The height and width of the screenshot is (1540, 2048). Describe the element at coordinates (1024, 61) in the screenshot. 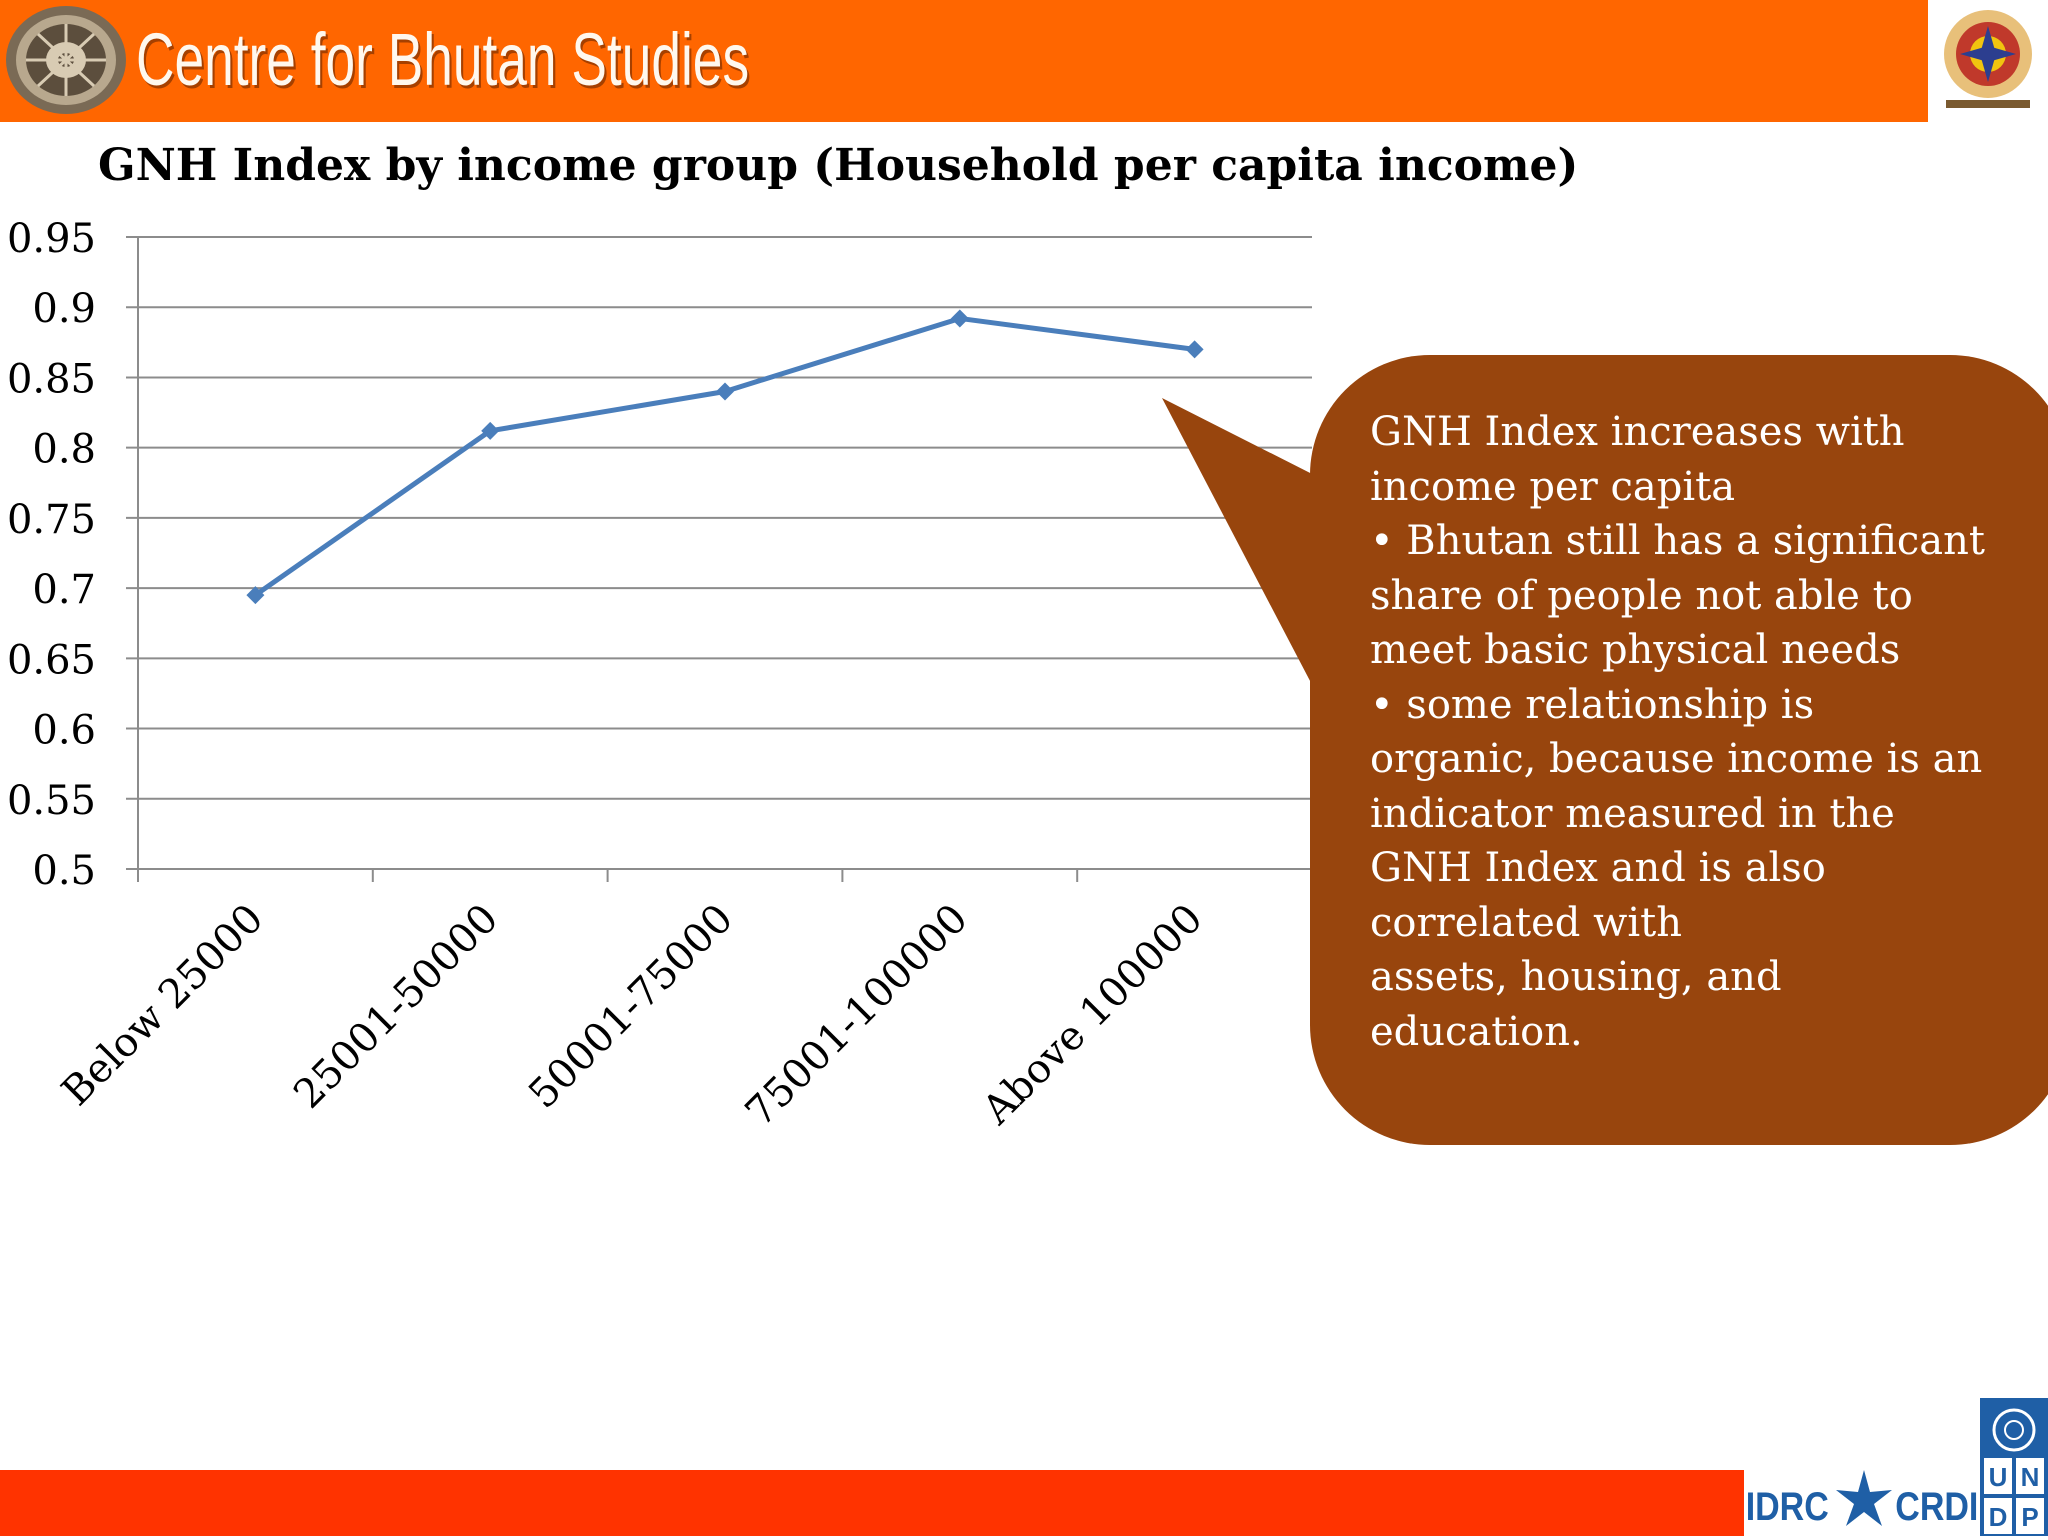

I see `header-bar: Centre for Bhutan Studies` at that location.